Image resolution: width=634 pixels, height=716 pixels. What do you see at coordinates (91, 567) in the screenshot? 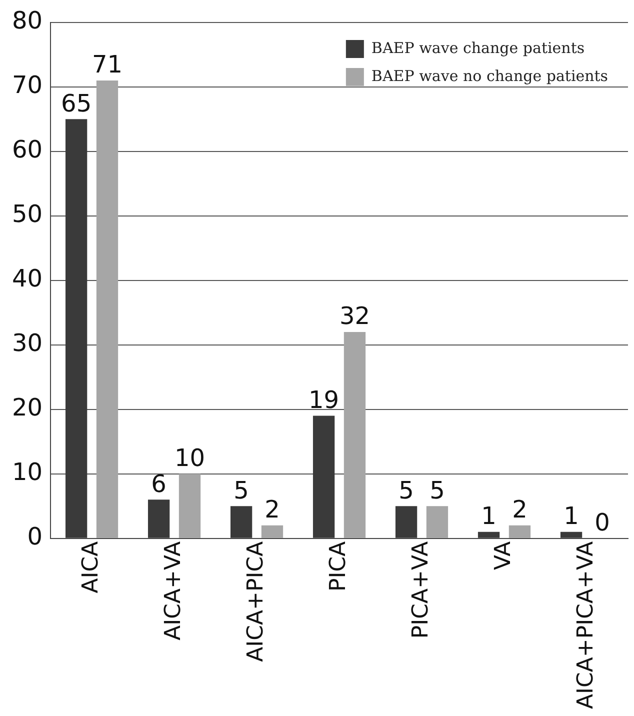
I see `x-tick-label: AICA` at bounding box center [91, 567].